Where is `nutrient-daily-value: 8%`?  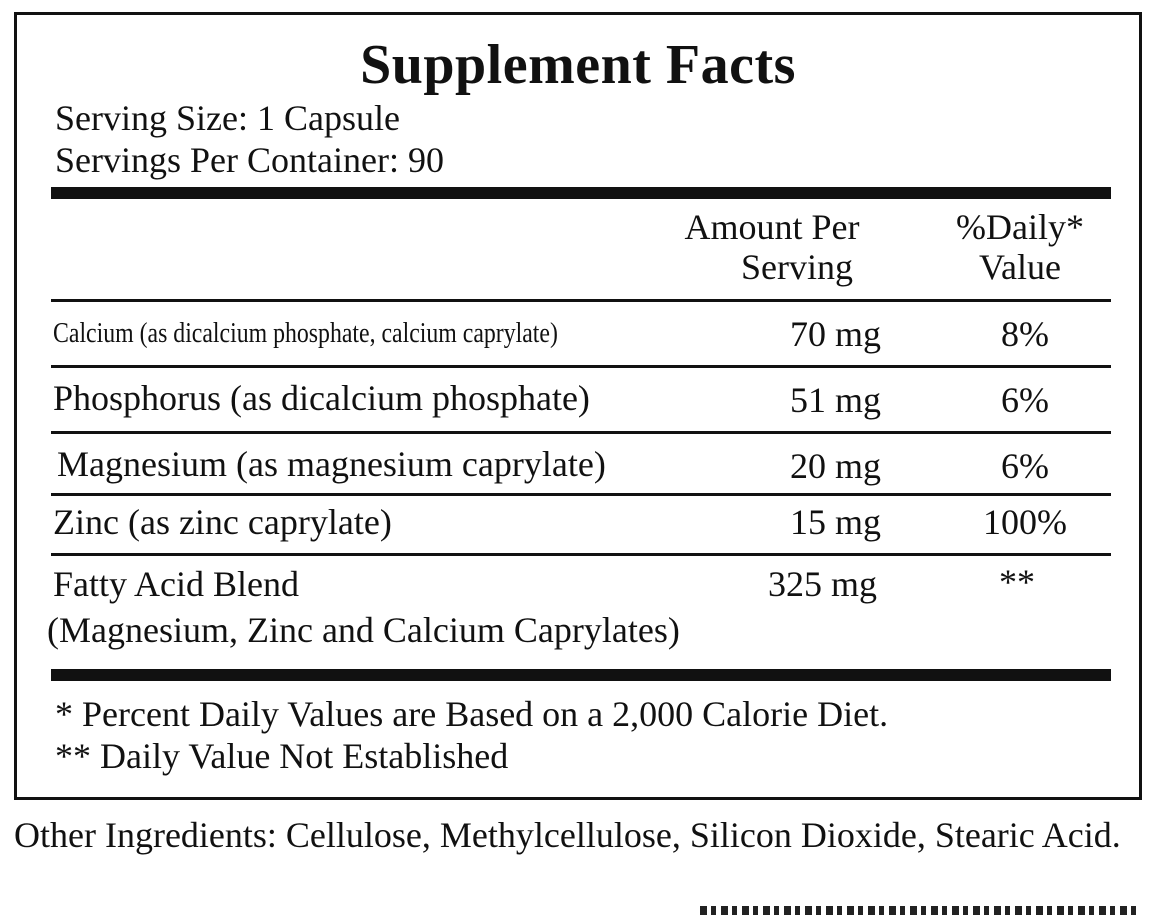 nutrient-daily-value: 8% is located at coordinates (1025, 334).